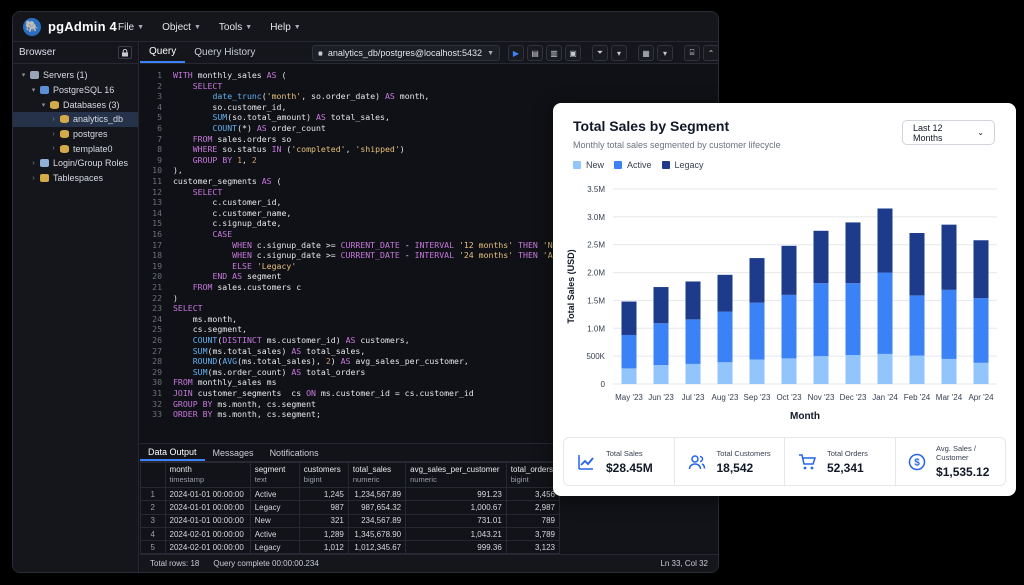  What do you see at coordinates (535, 53) in the screenshot?
I see `explain-button: ▤` at bounding box center [535, 53].